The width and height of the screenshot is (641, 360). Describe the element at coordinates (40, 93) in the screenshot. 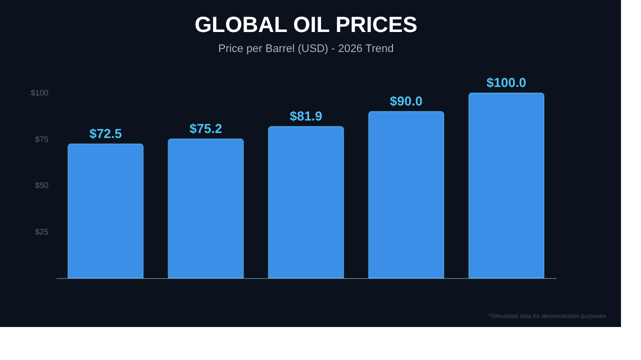

I see `y-tick-label: $100` at that location.